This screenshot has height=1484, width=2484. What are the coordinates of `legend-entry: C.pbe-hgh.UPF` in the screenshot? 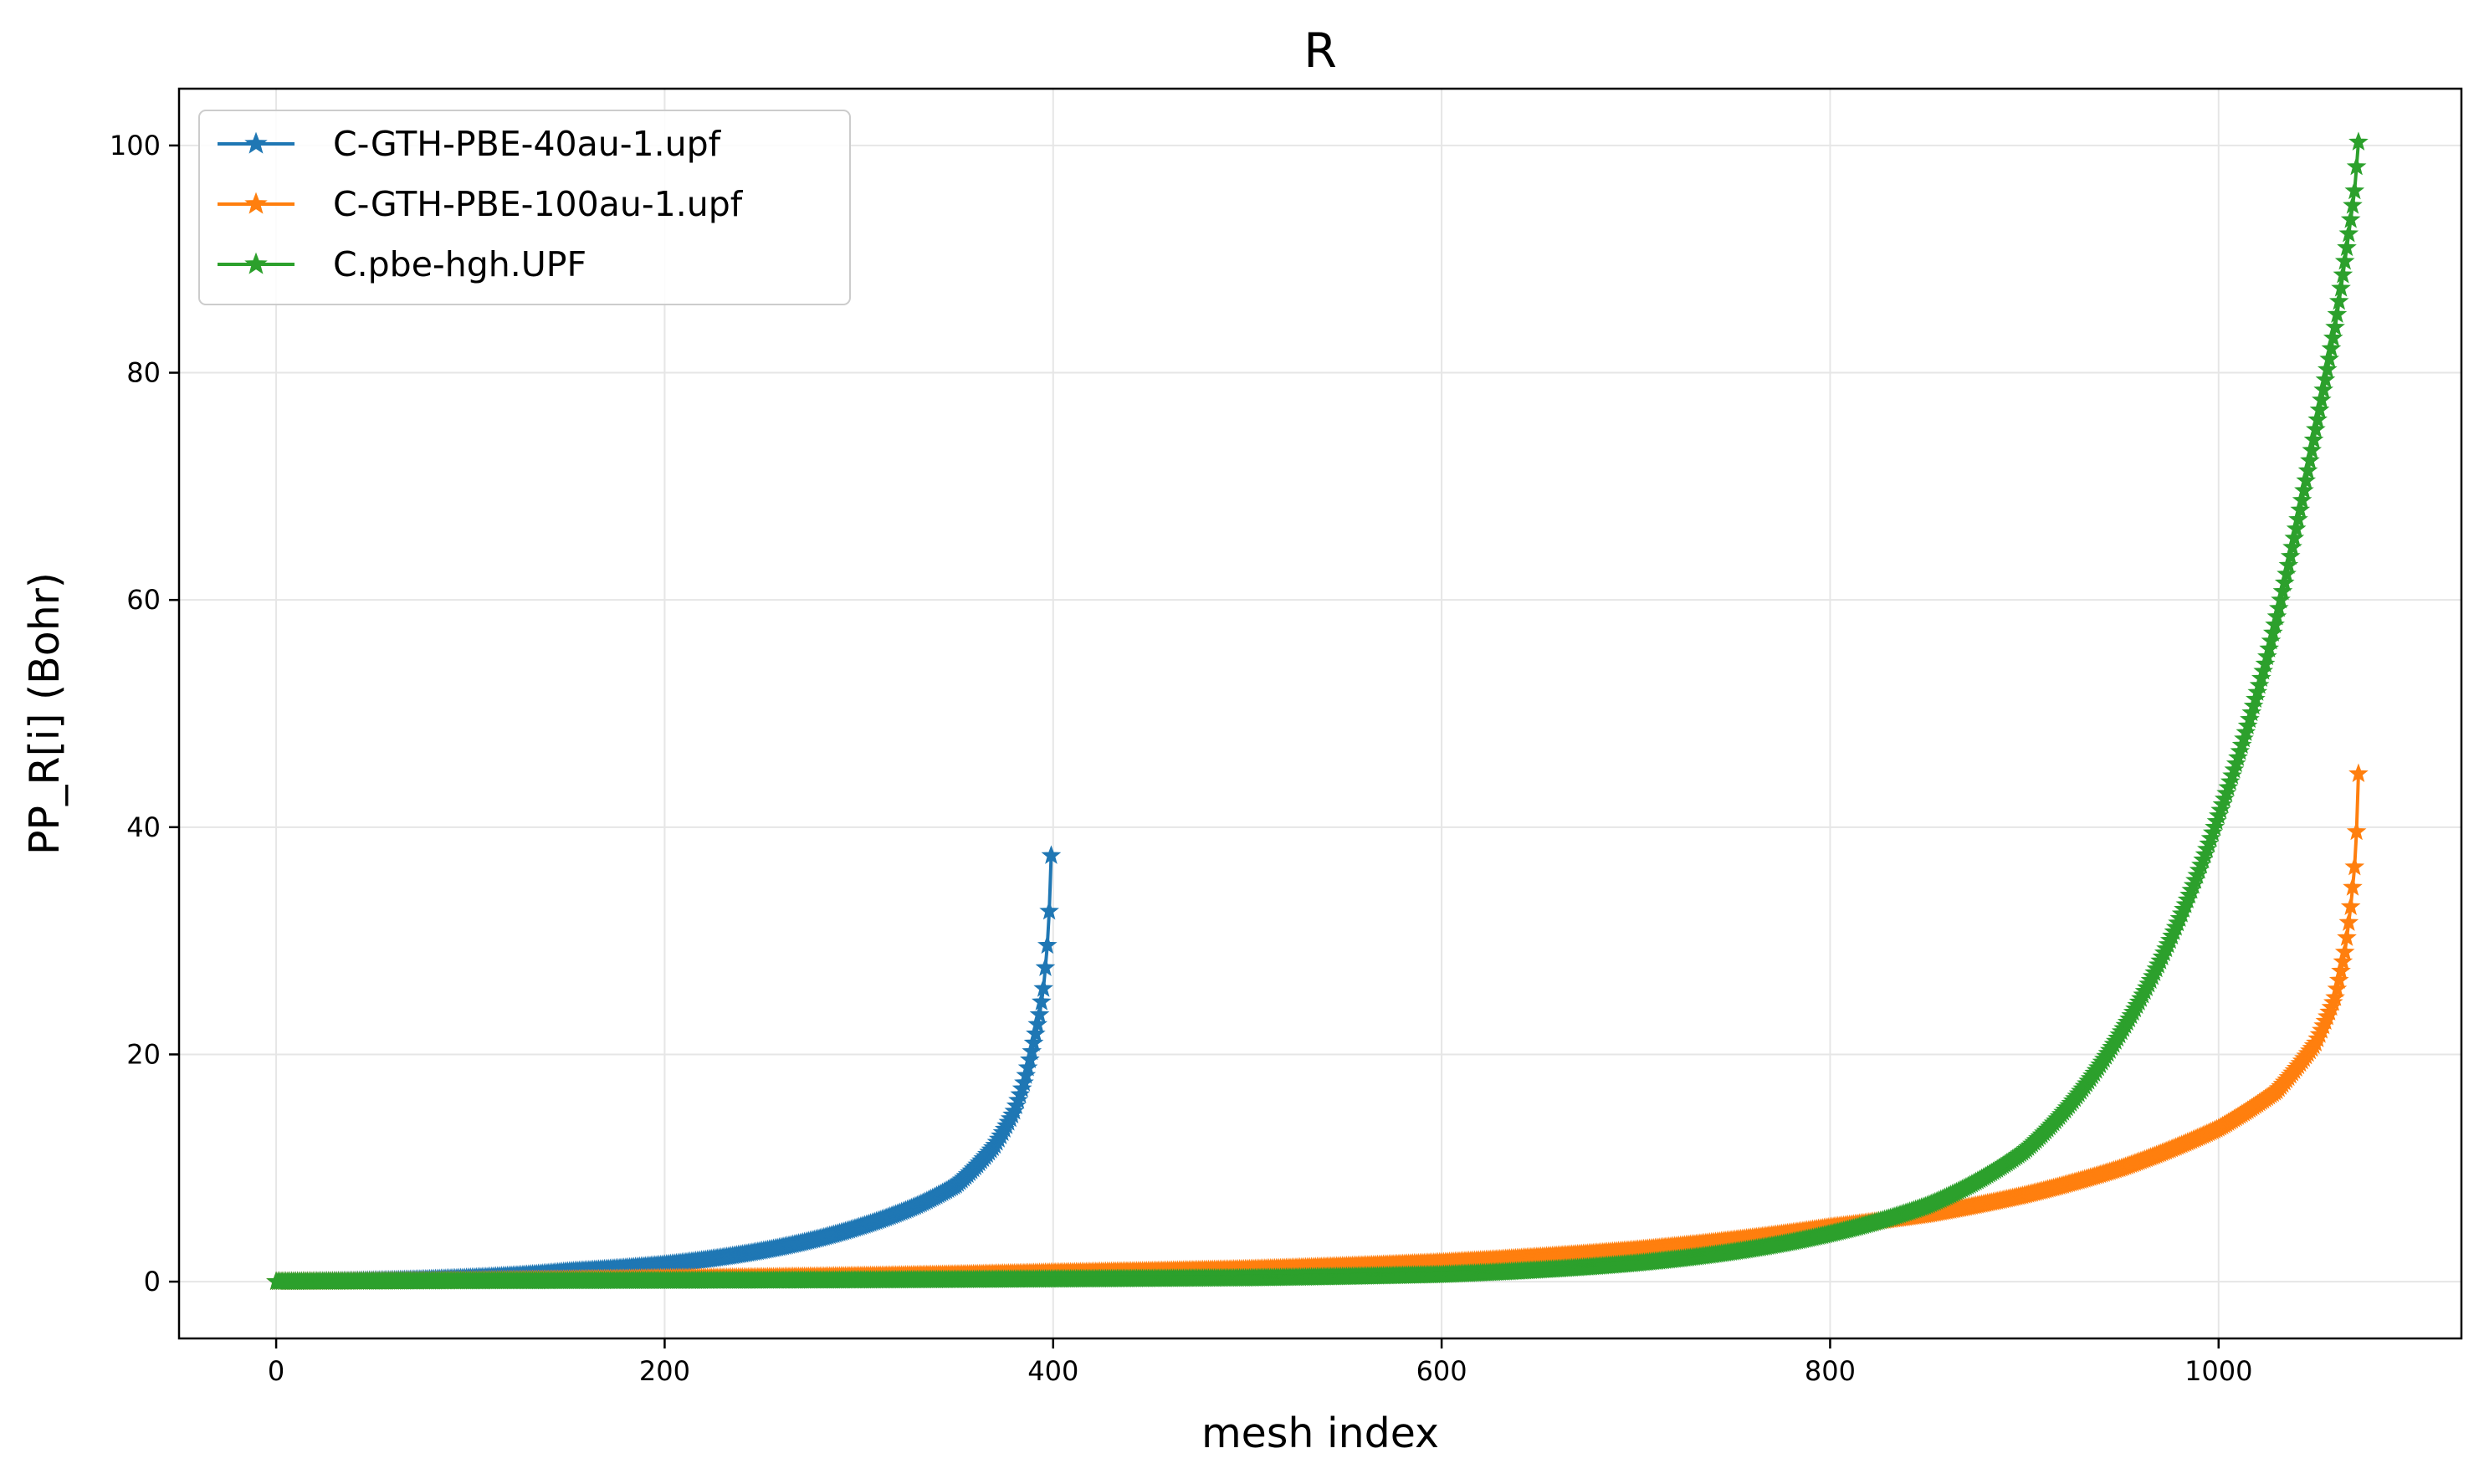 It's located at (402, 264).